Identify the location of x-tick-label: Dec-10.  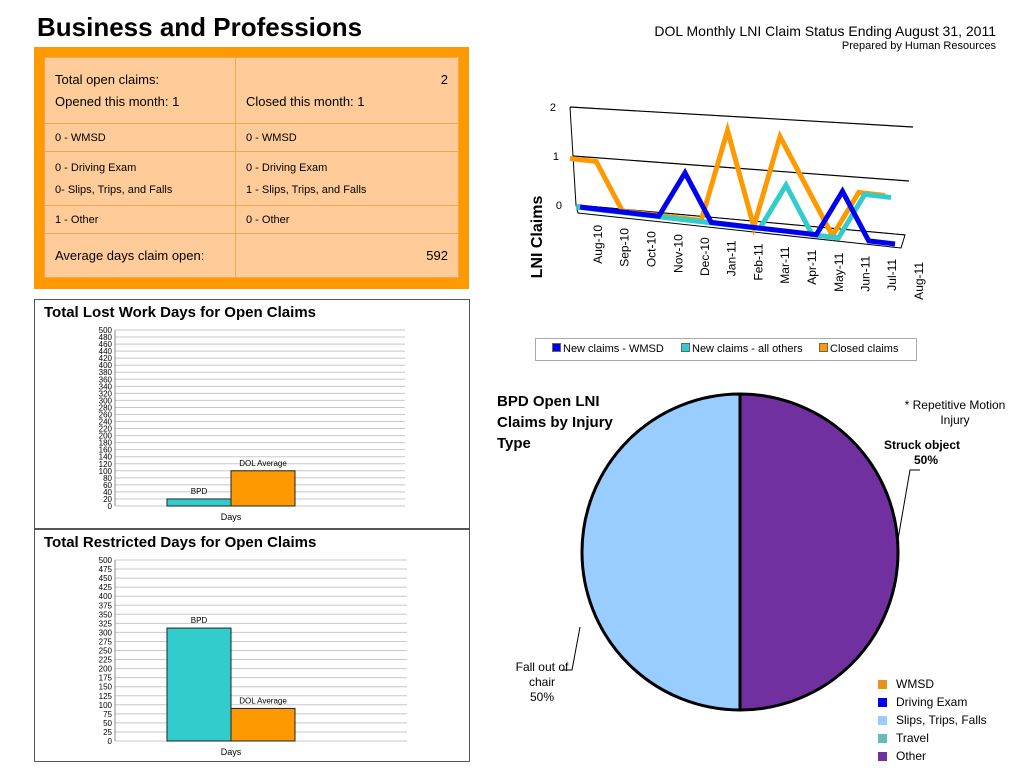
(705, 256).